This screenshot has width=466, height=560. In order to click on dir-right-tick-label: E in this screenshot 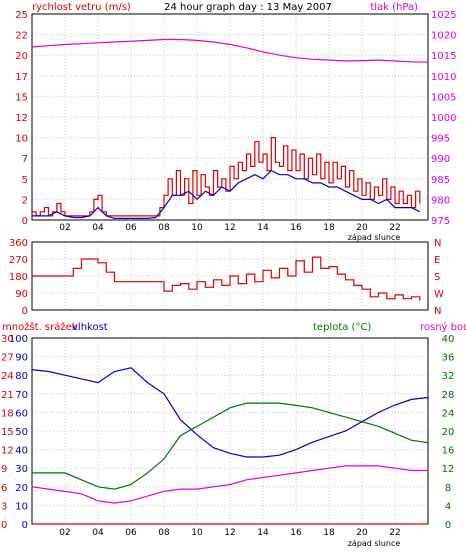, I will do `click(437, 260)`.